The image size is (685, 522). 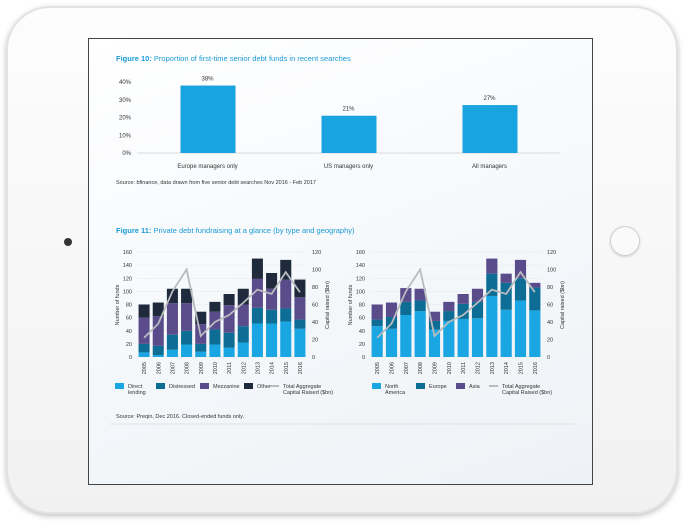 I want to click on y-tick-label: 10%, so click(x=125, y=136).